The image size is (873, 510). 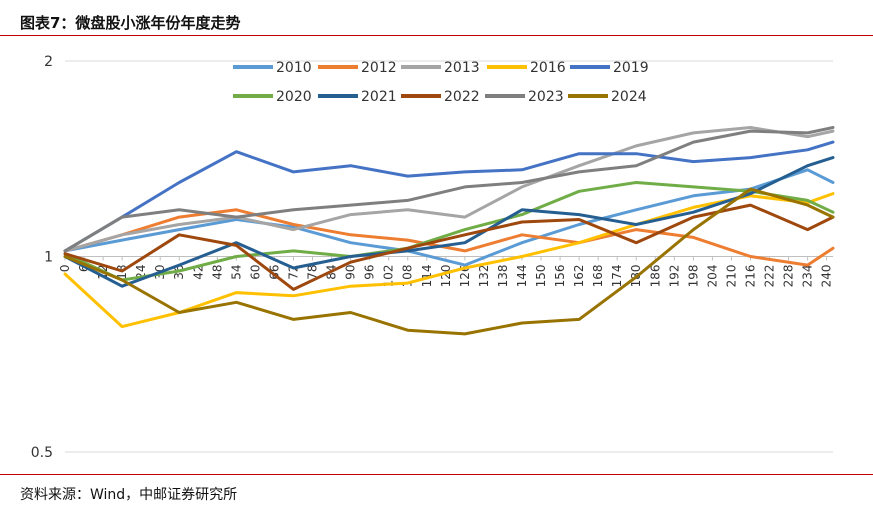 I want to click on legend-item-2021: 2021, so click(x=357, y=97).